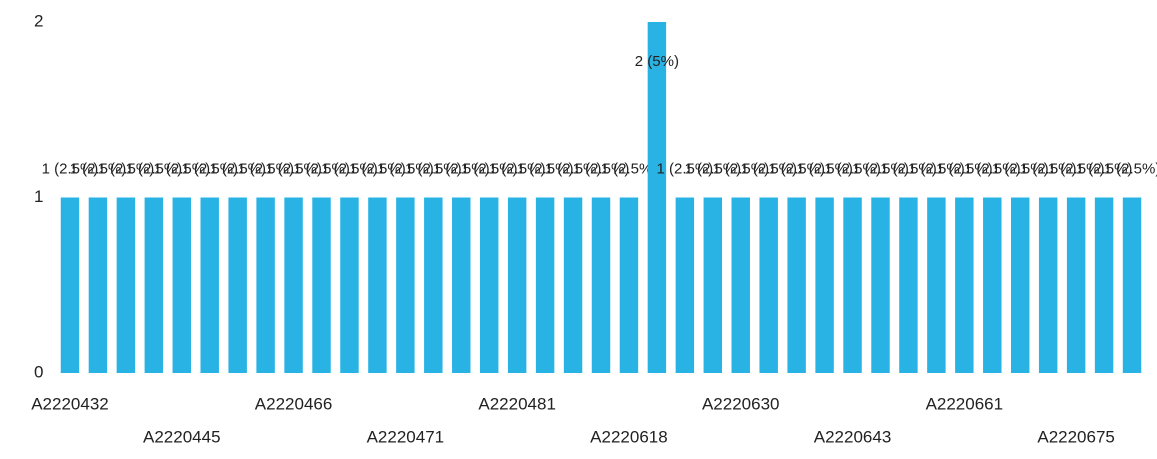  Describe the element at coordinates (629, 436) in the screenshot. I see `x-tick-label: A2220618` at that location.